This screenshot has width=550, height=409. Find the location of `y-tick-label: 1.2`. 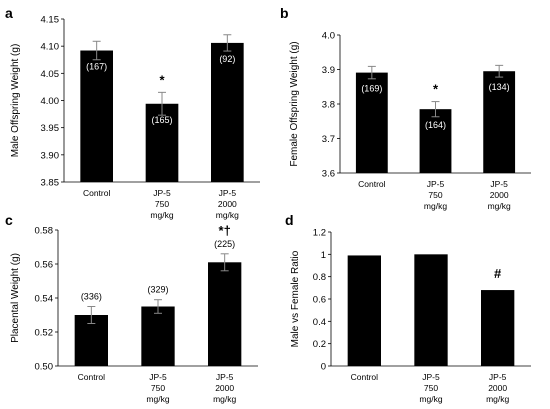

y-tick-label: 1.2 is located at coordinates (319, 233).